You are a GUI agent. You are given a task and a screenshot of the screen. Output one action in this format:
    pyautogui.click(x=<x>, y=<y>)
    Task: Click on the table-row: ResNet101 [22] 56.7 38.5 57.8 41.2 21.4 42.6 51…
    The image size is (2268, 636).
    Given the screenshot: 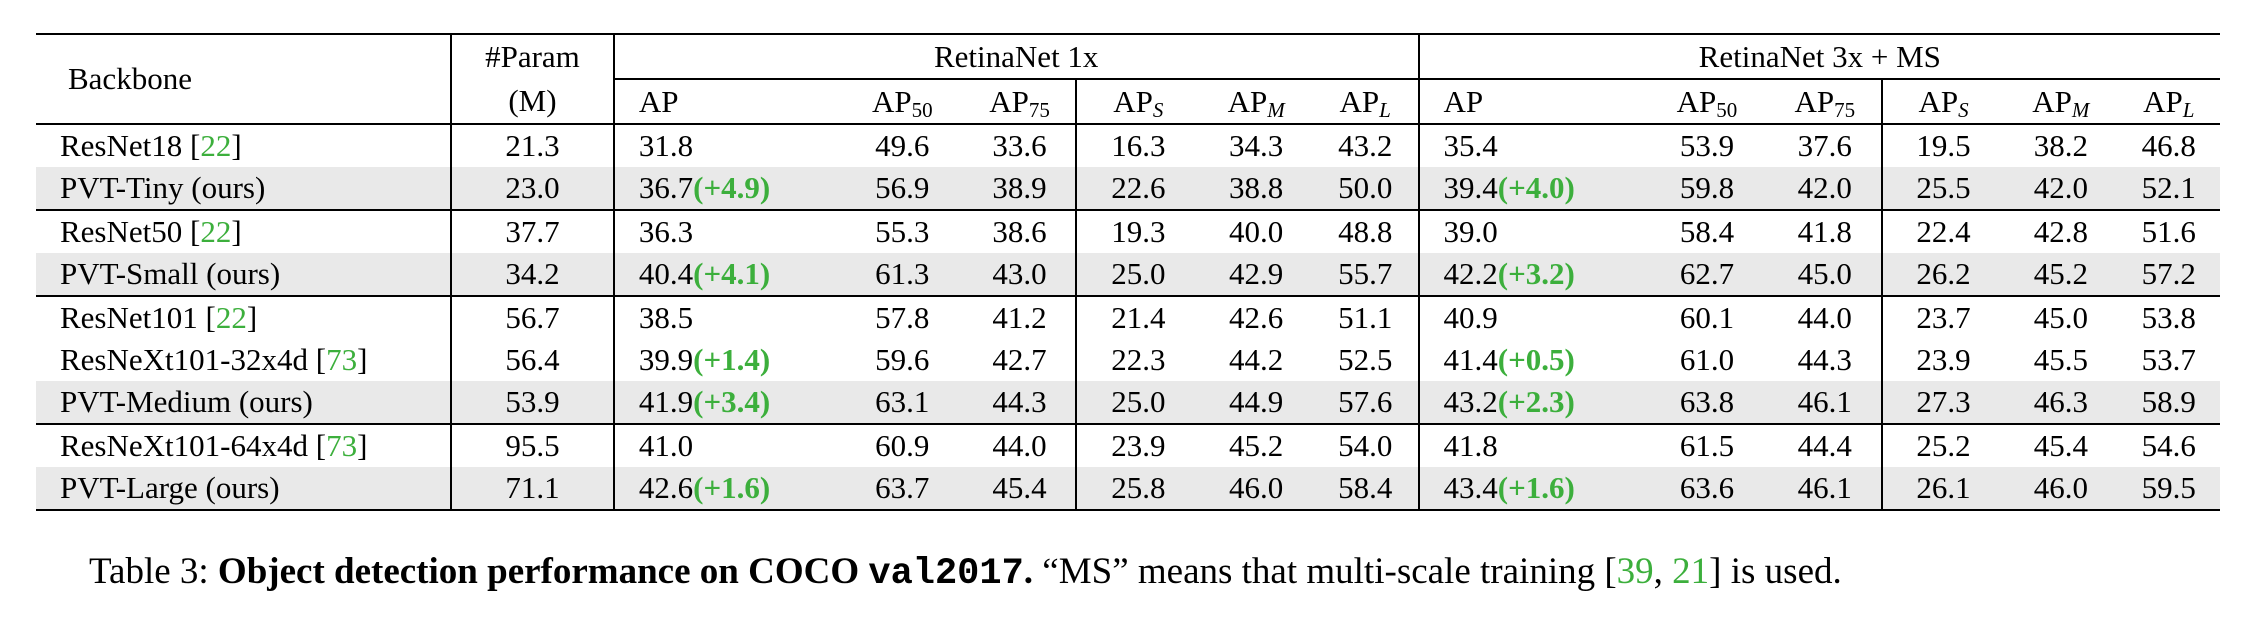 What is the action you would take?
    pyautogui.click(x=1128, y=317)
    